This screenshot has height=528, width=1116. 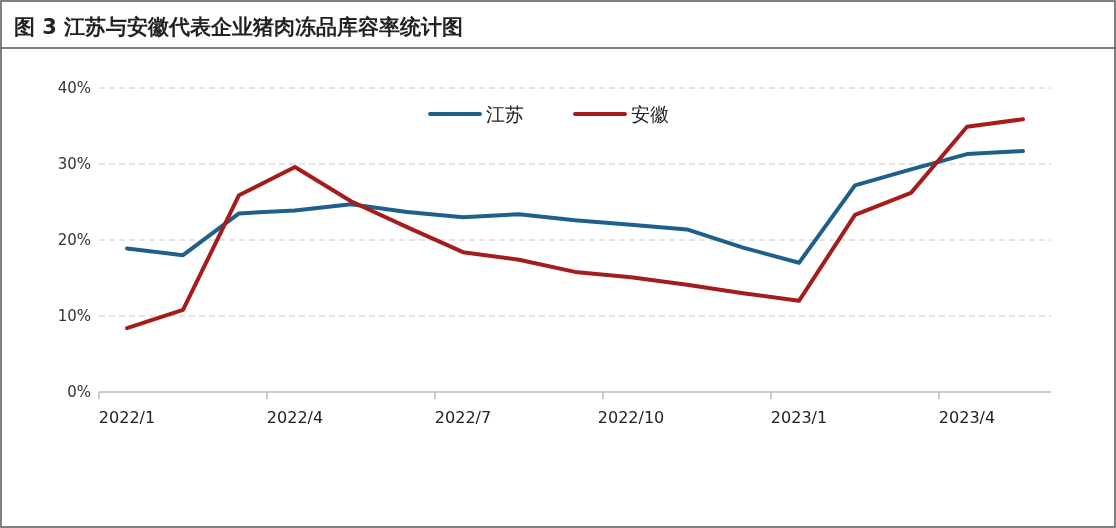 I want to click on title: 图 3 江苏与安徽代表企业猪肉冻品库容率统计图, so click(x=239, y=27).